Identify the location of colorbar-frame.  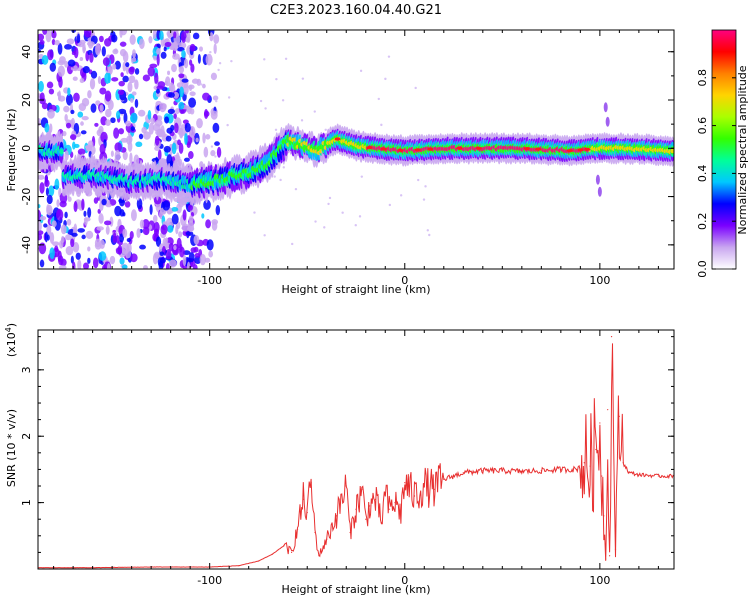
(724, 149).